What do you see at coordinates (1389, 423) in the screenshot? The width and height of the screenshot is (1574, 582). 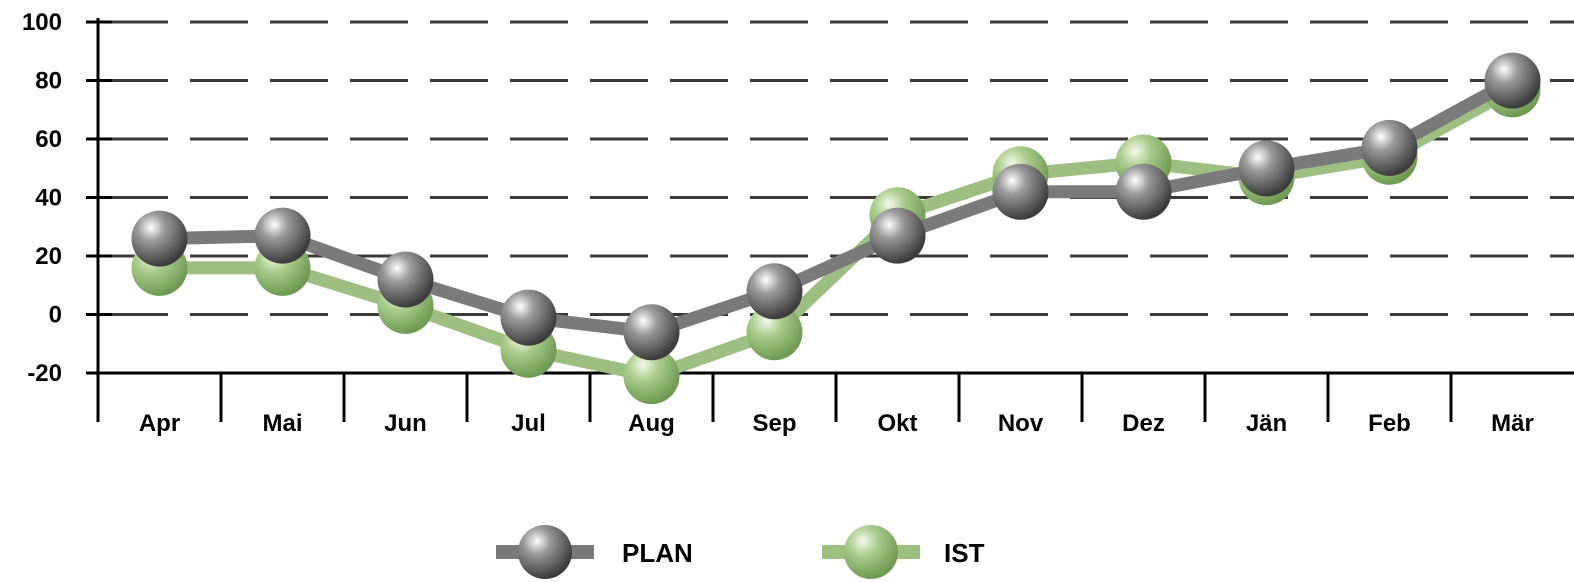 I see `x-tick-label: Feb` at bounding box center [1389, 423].